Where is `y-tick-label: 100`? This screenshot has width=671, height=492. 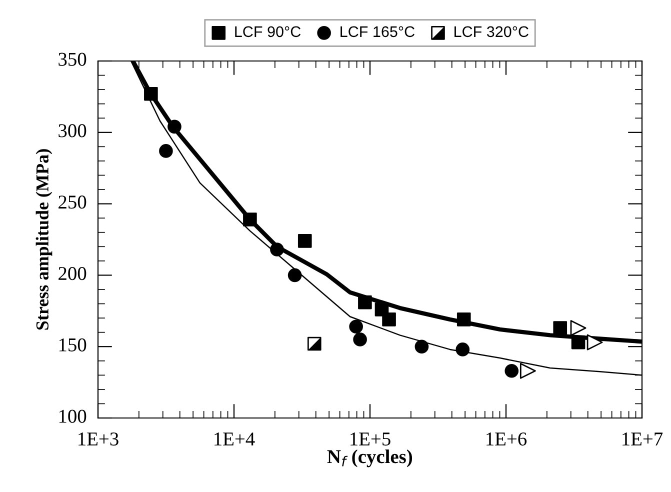 y-tick-label: 100 is located at coordinates (72, 416).